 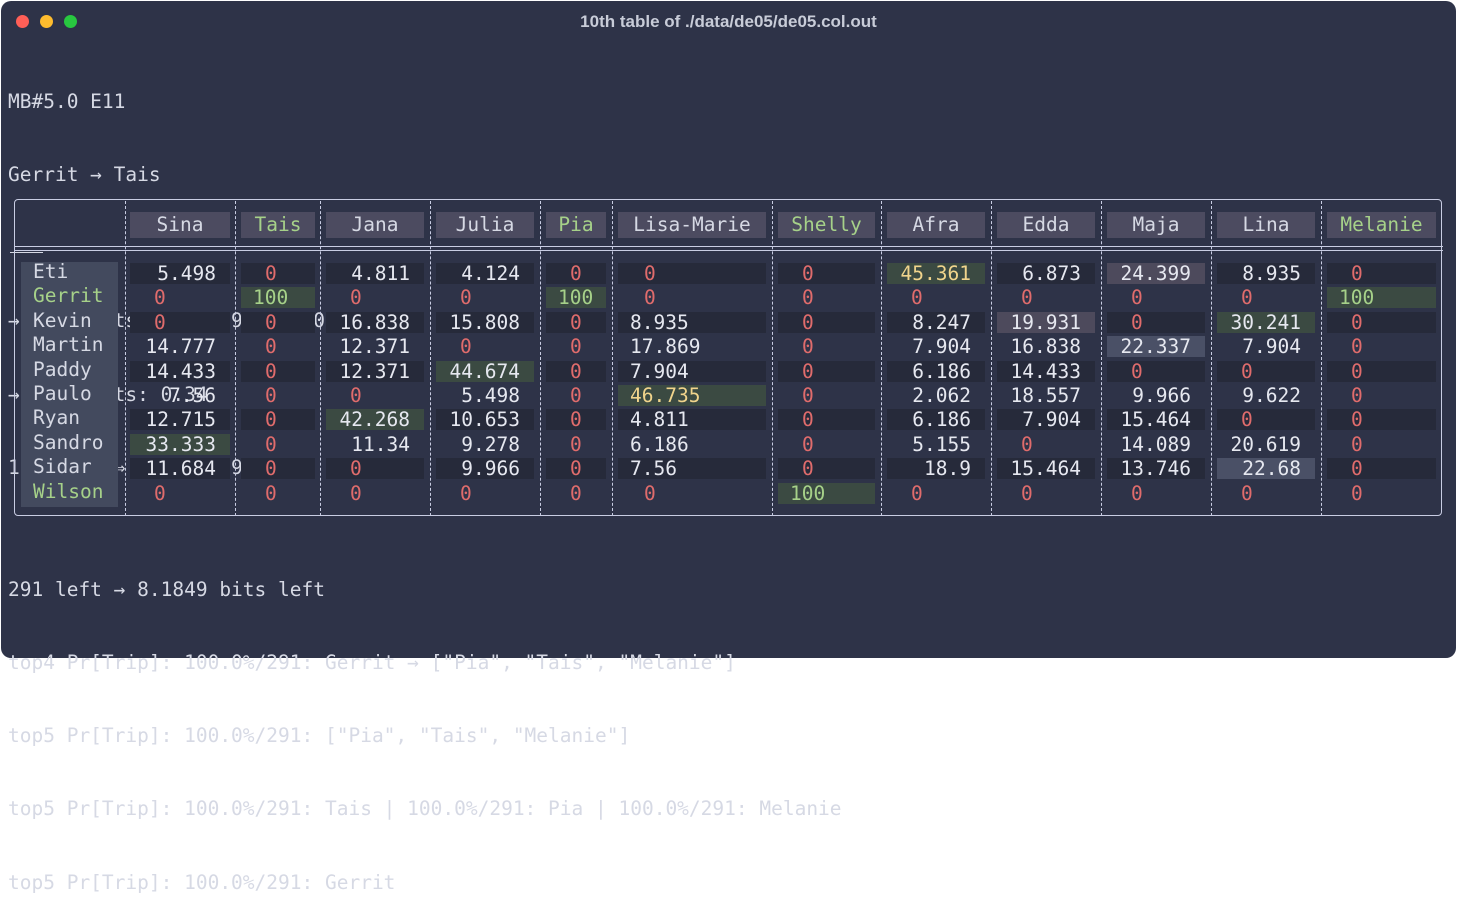 I want to click on separator-rule, so click(x=190, y=248).